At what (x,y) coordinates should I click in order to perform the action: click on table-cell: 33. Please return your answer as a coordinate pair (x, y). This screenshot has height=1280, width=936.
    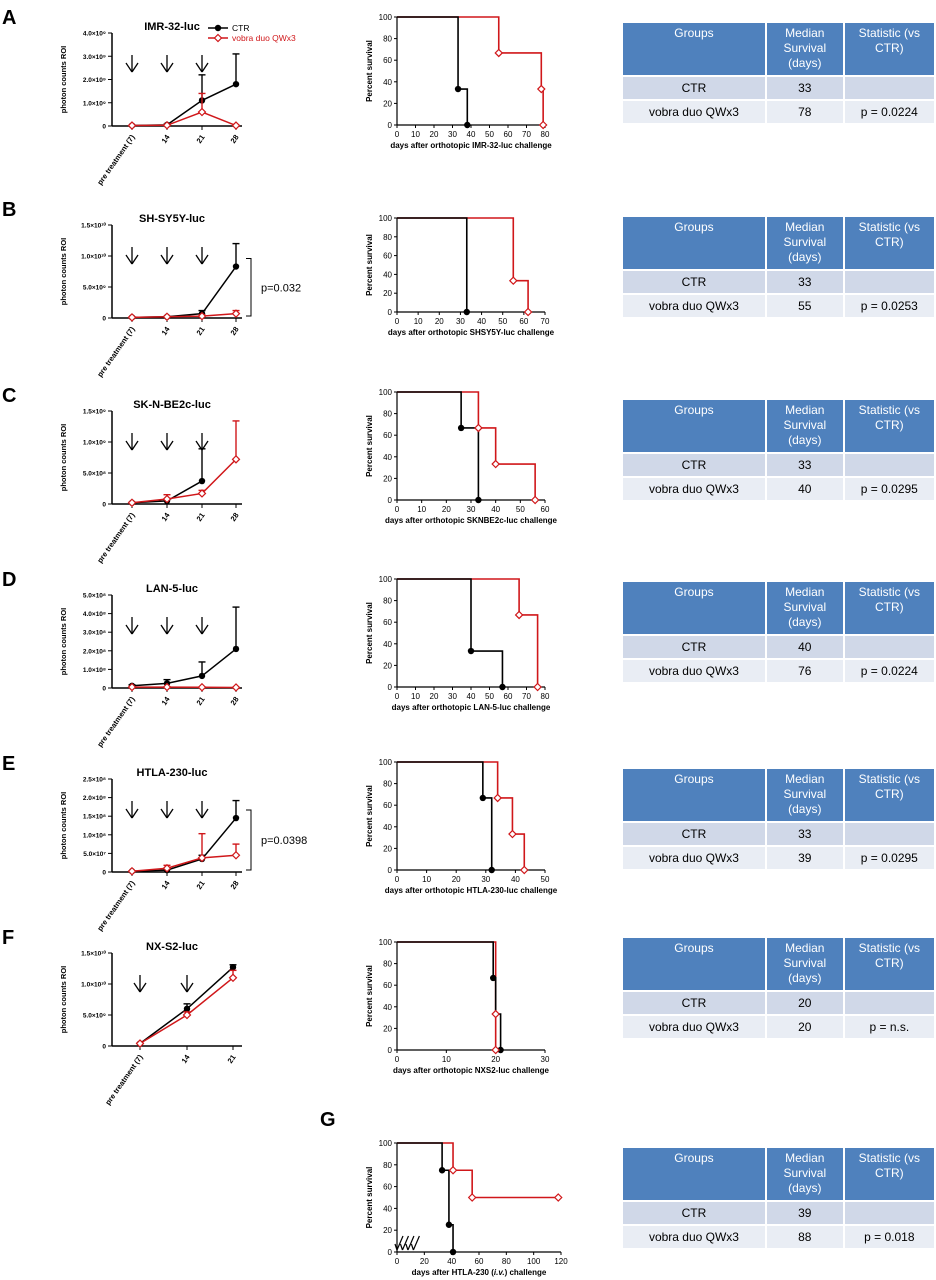
    Looking at the image, I should click on (804, 282).